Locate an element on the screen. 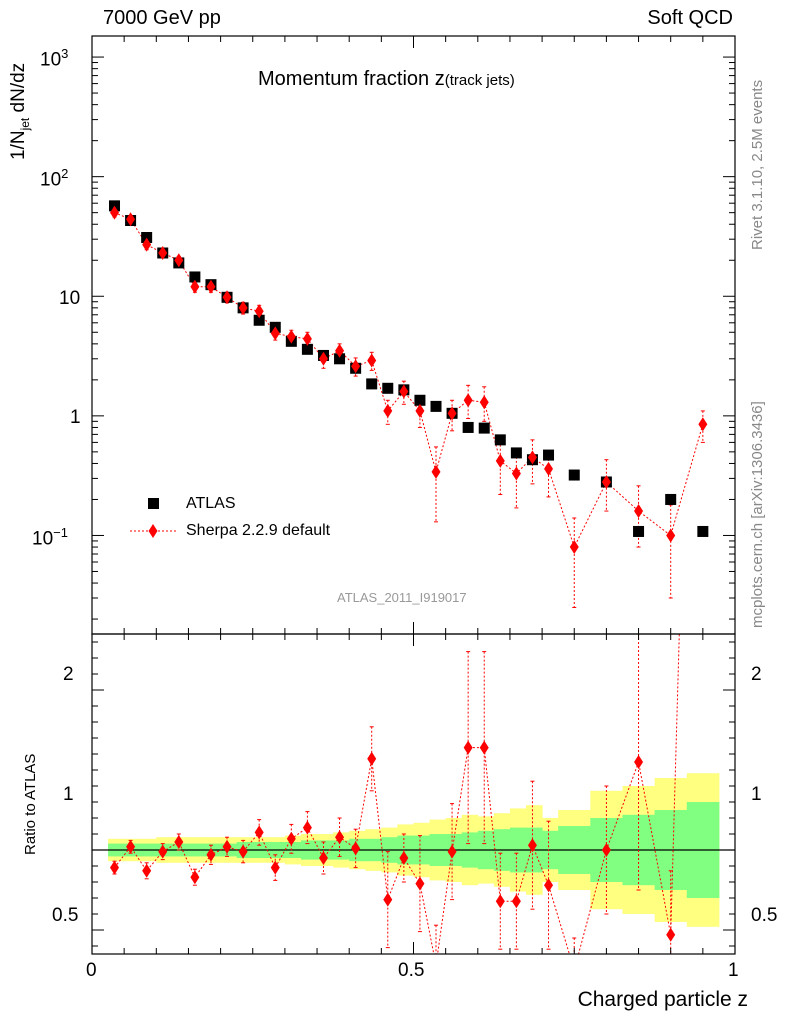 The height and width of the screenshot is (1024, 786). x-tick-label-0.5: 0.5 is located at coordinates (411, 970).